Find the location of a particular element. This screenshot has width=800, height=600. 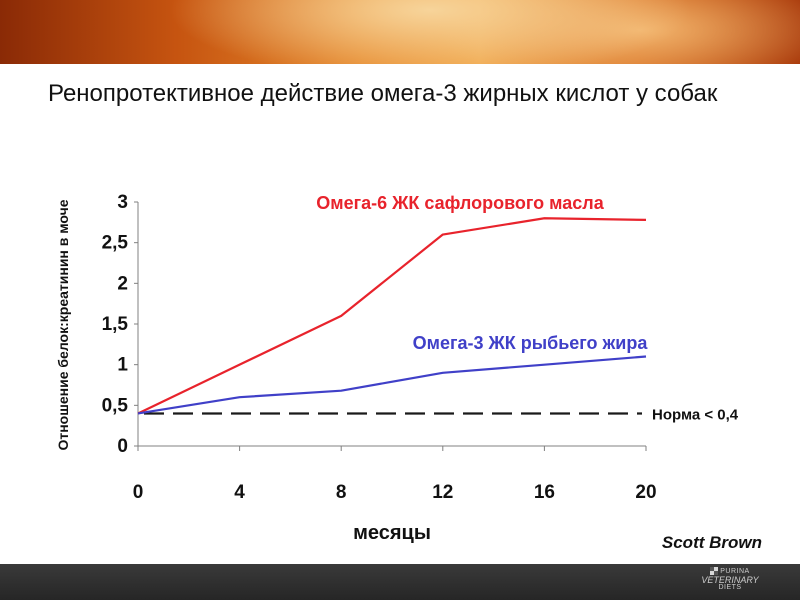

reference-line-label: Норма < 0,4 is located at coordinates (695, 414).